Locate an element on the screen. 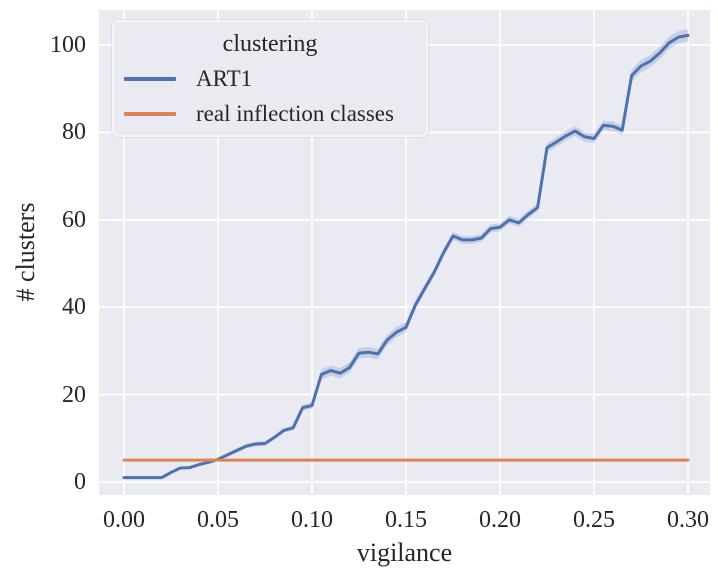 The image size is (718, 570). y-tick-label: 80 is located at coordinates (74, 132).